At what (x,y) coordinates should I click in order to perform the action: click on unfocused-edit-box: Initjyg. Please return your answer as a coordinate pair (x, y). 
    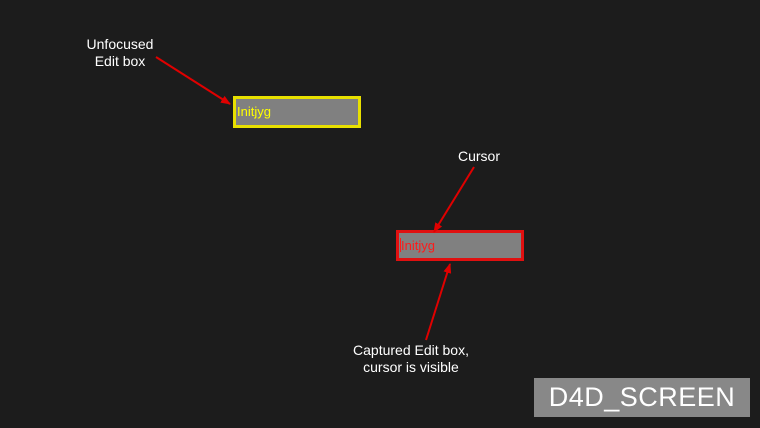
    Looking at the image, I should click on (297, 112).